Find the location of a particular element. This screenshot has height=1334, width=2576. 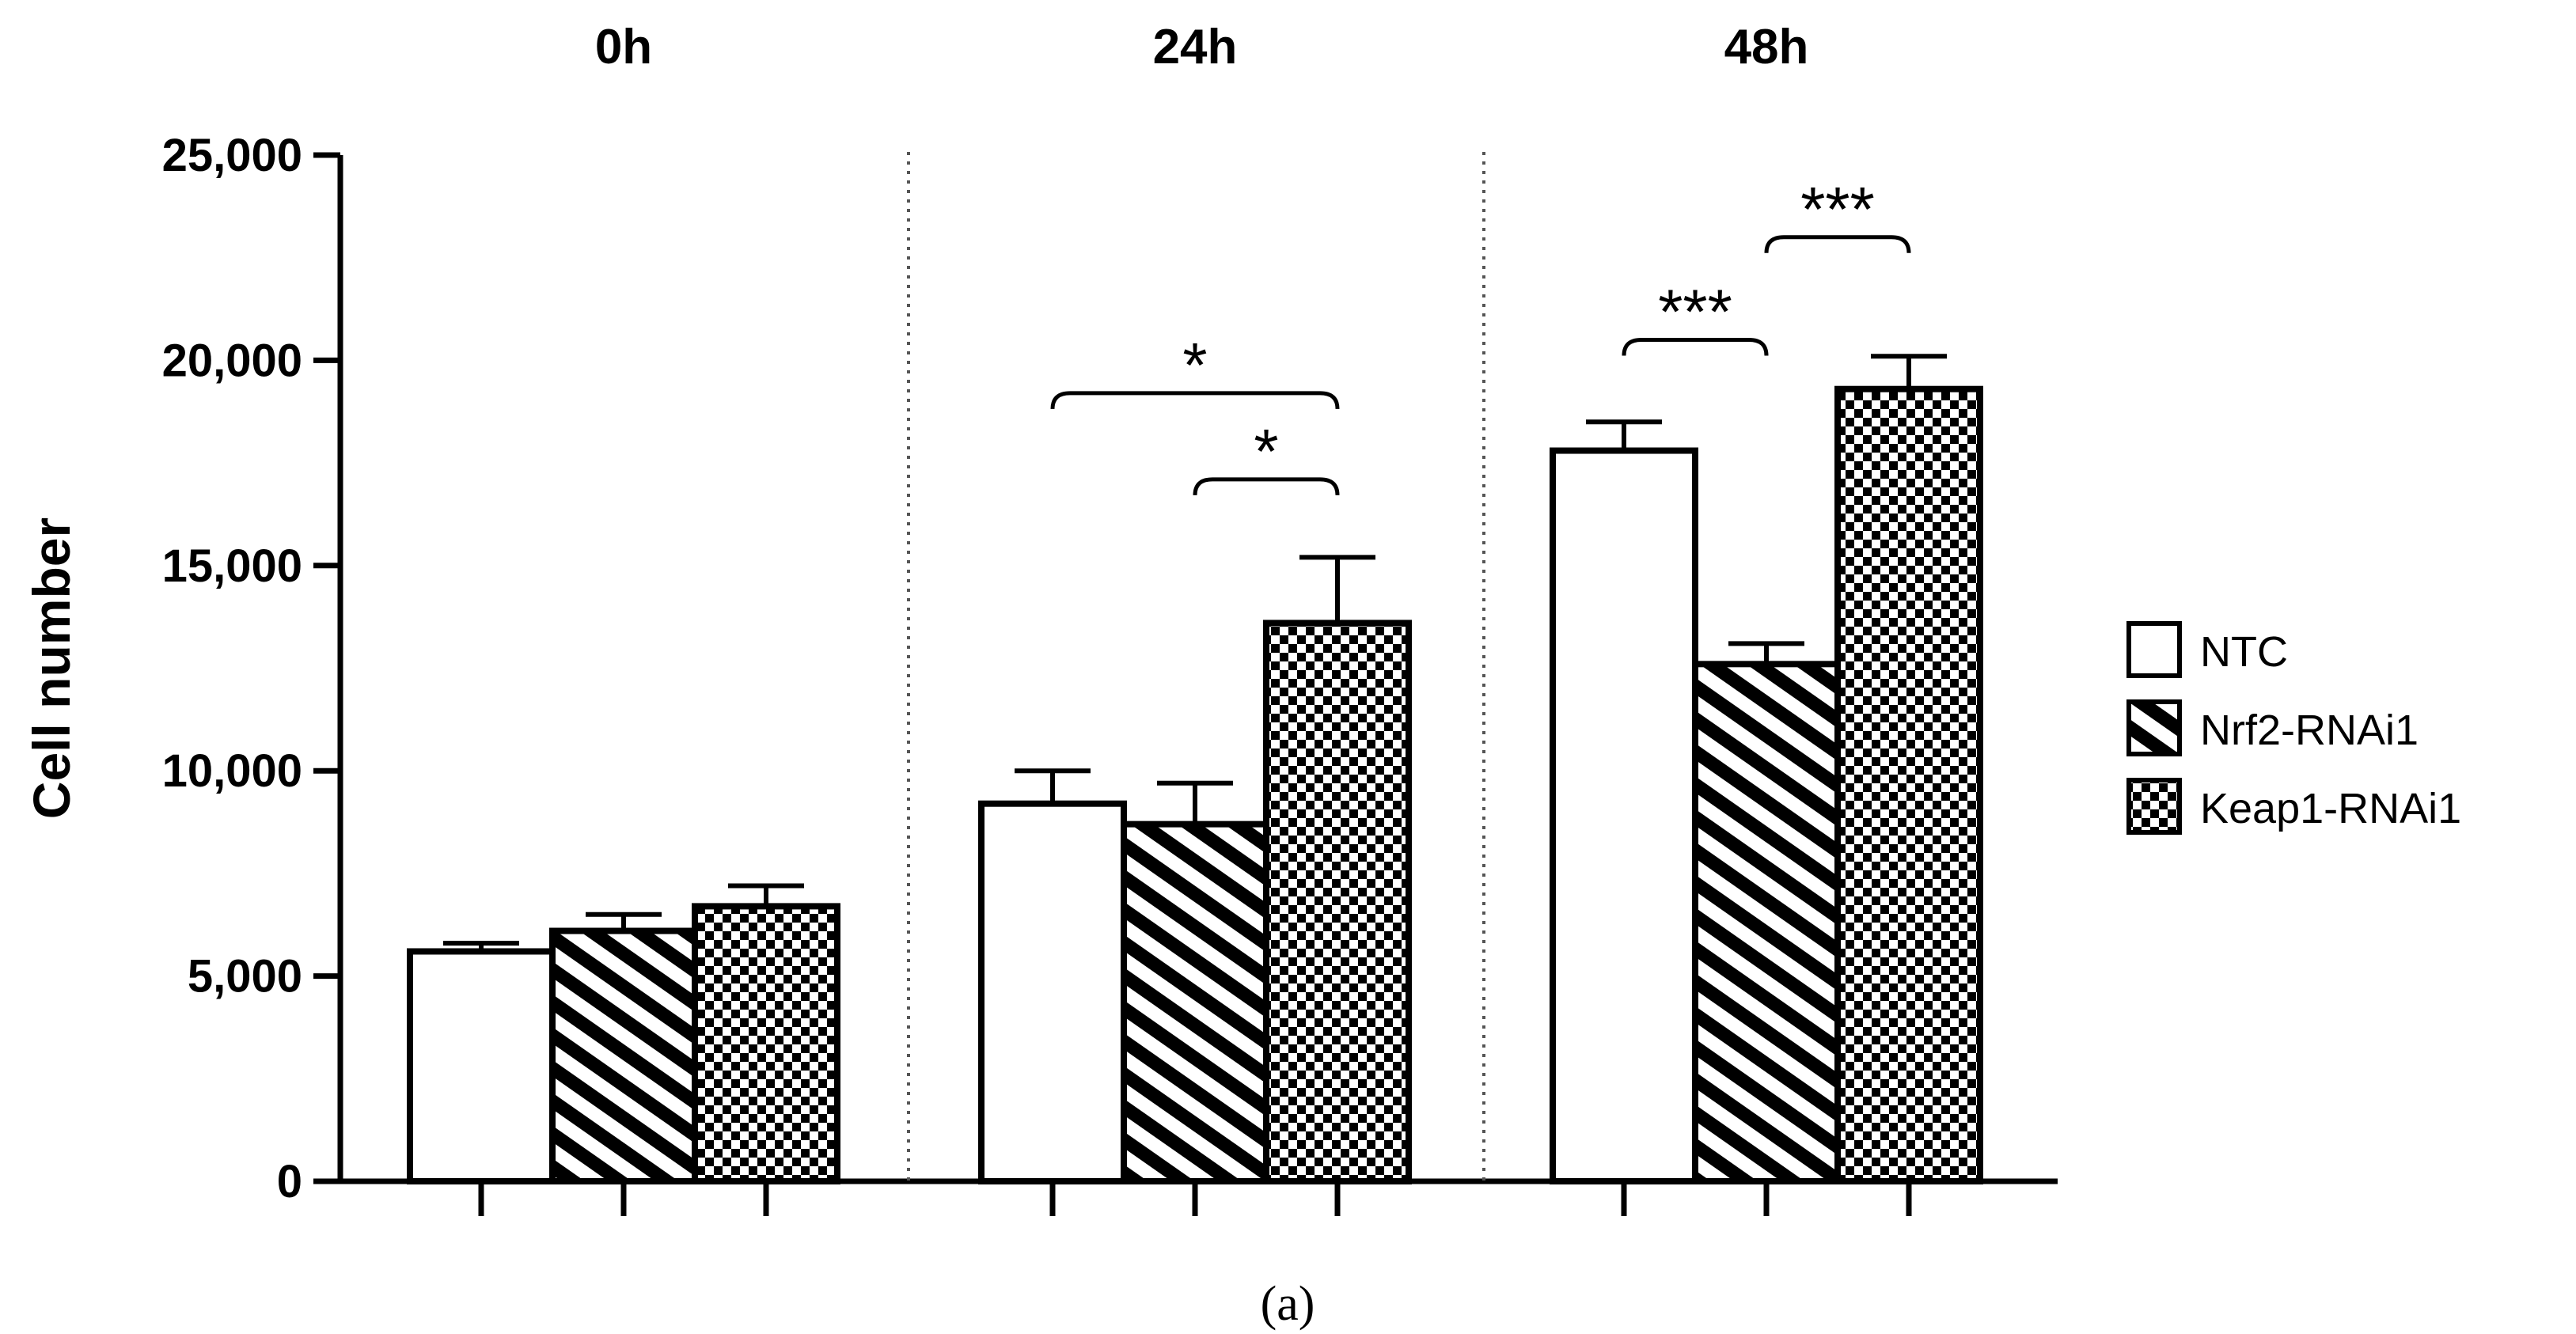

y-tick-label: 20,000 is located at coordinates (232, 360).